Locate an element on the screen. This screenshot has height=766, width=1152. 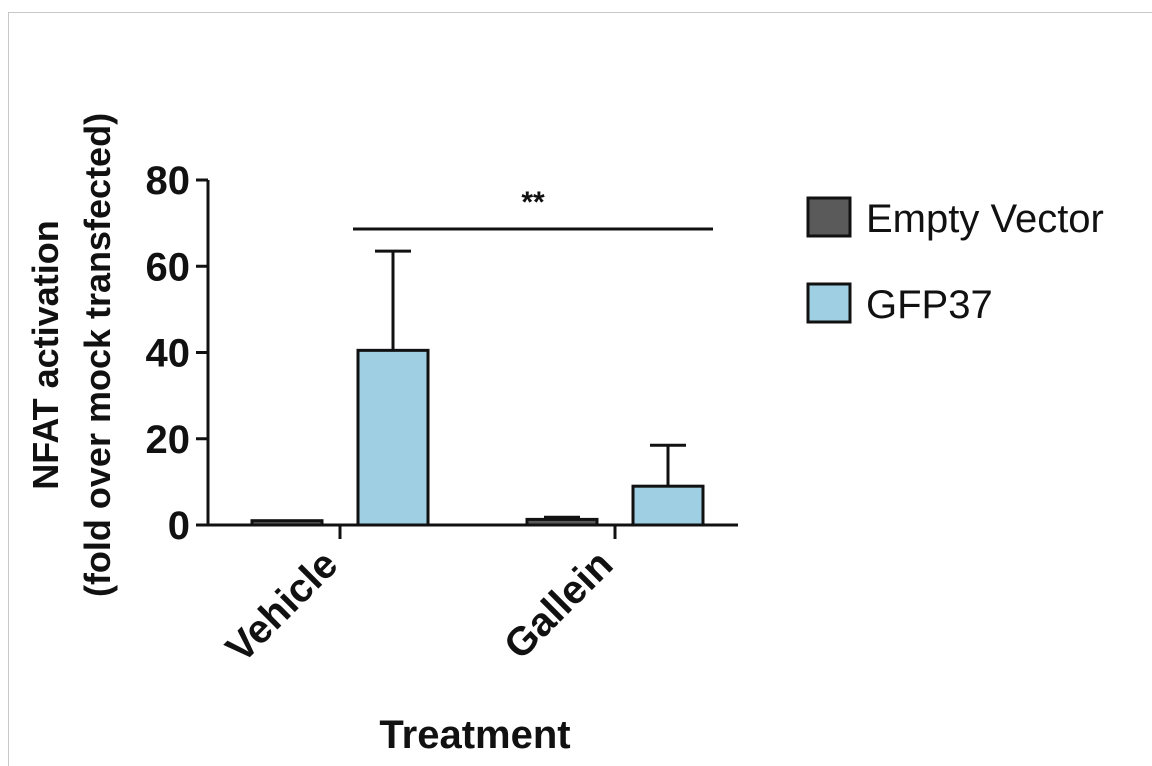
legend-label-empty-vector: Empty Vector is located at coordinates (985, 219).